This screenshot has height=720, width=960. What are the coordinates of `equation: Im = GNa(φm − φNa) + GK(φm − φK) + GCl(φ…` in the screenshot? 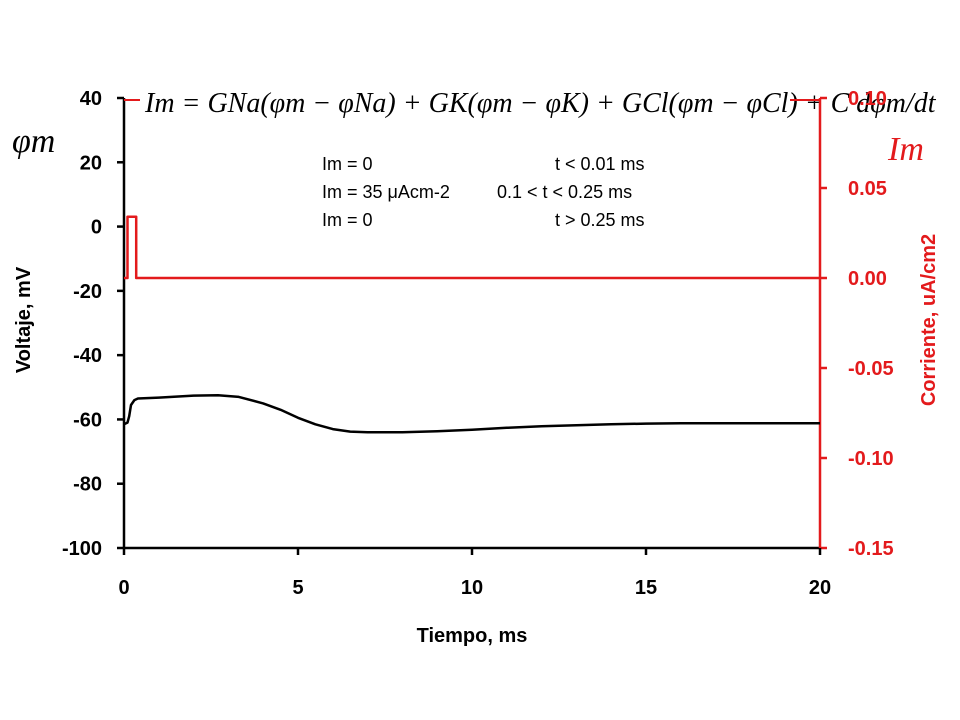 It's located at (540, 103).